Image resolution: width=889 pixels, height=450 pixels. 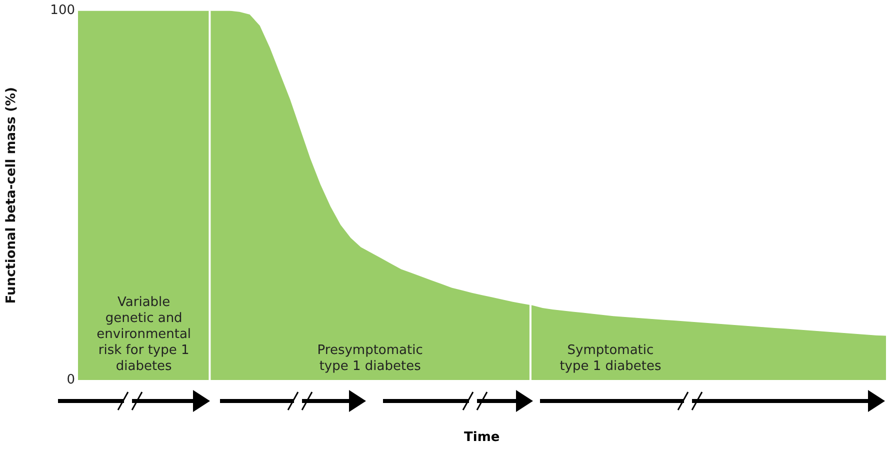 What do you see at coordinates (12, 195) in the screenshot?
I see `y-axis-title: Functional beta-cell mass (%)` at bounding box center [12, 195].